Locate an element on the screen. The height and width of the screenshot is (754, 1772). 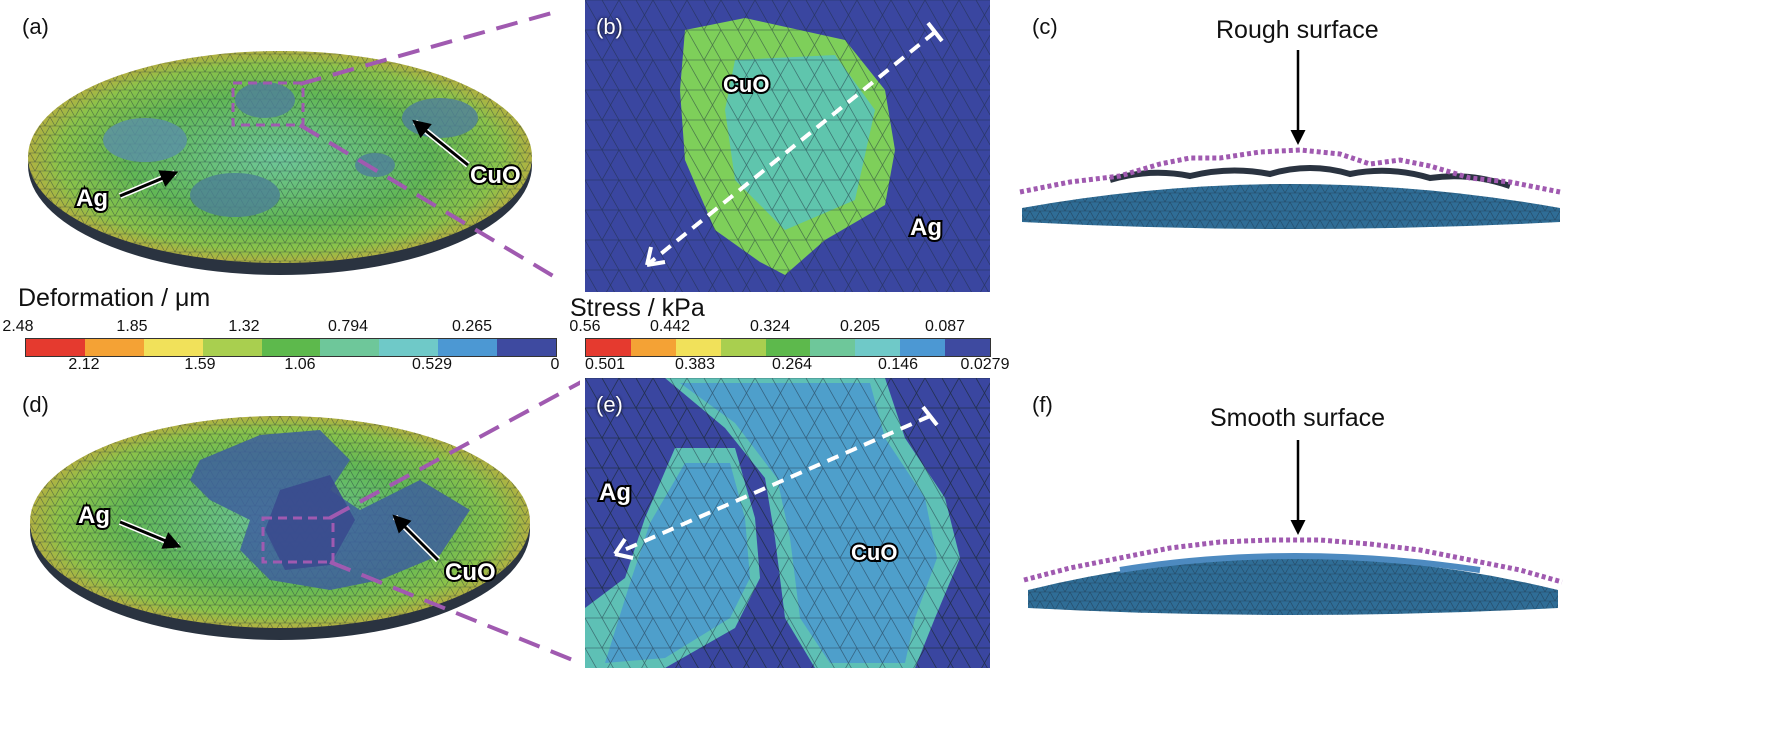
ag-label-e: Ag is located at coordinates (615, 492).